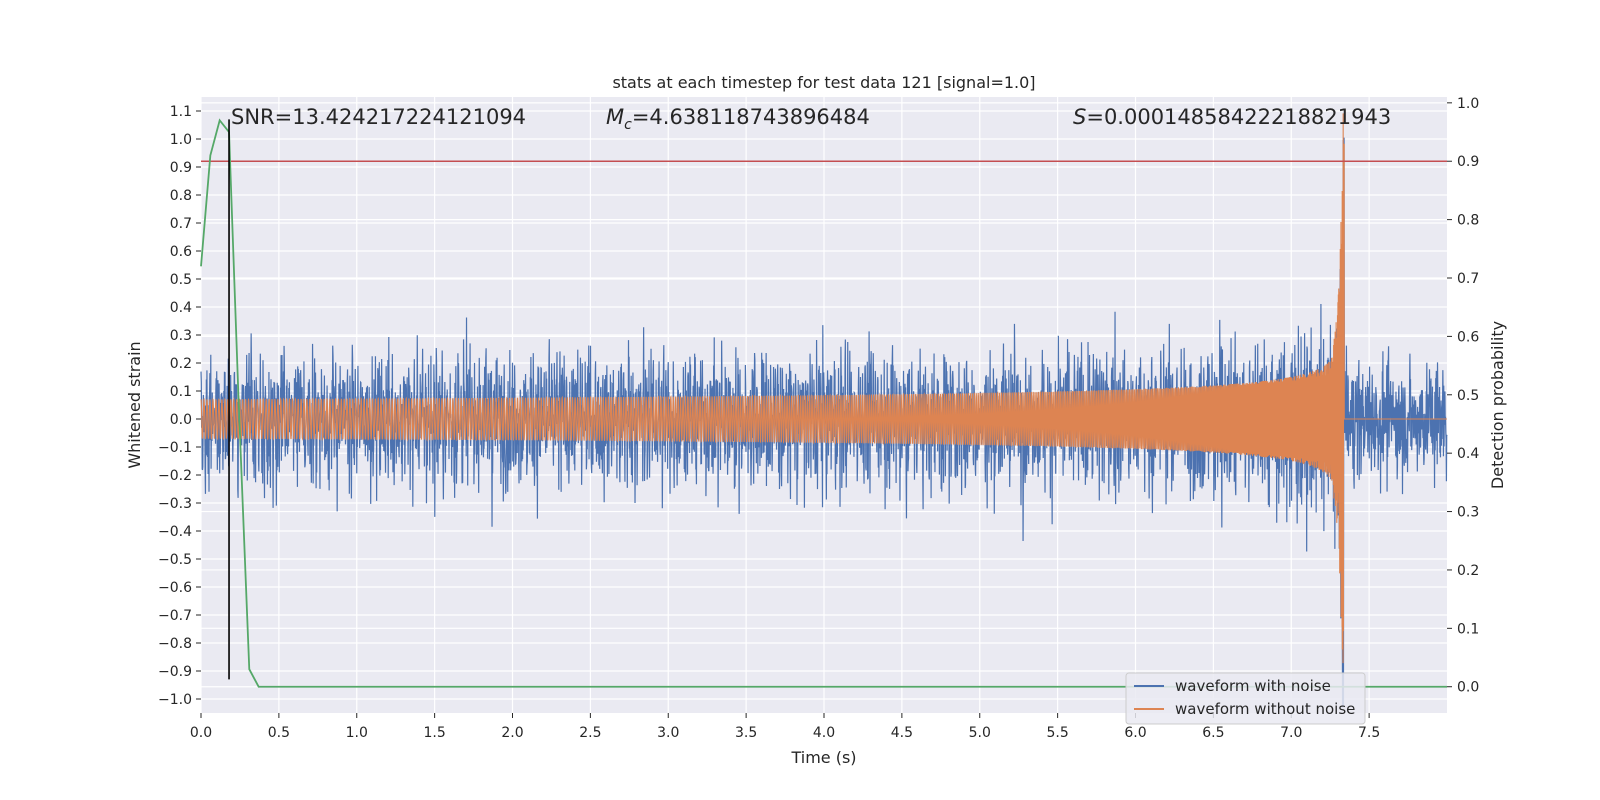 The height and width of the screenshot is (800, 1600). Describe the element at coordinates (824, 733) in the screenshot. I see `x-tick-label: 4.0` at that location.